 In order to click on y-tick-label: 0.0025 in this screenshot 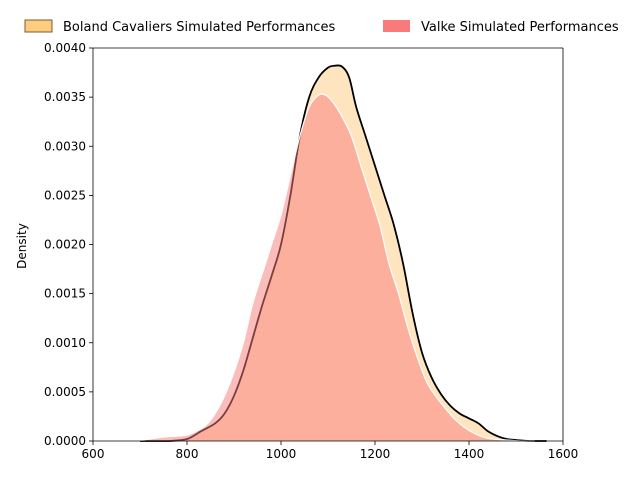, I will do `click(65, 195)`.